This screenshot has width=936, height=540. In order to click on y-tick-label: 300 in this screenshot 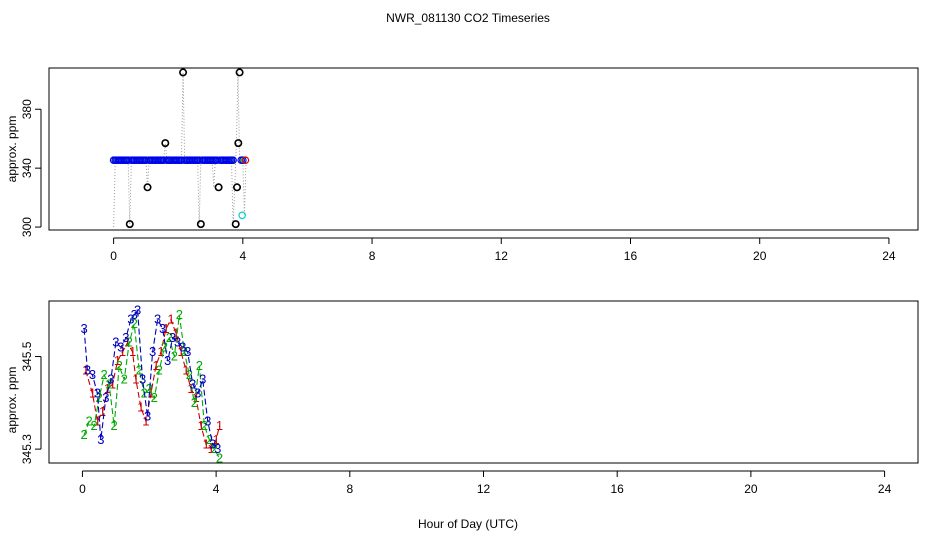, I will do `click(27, 227)`.